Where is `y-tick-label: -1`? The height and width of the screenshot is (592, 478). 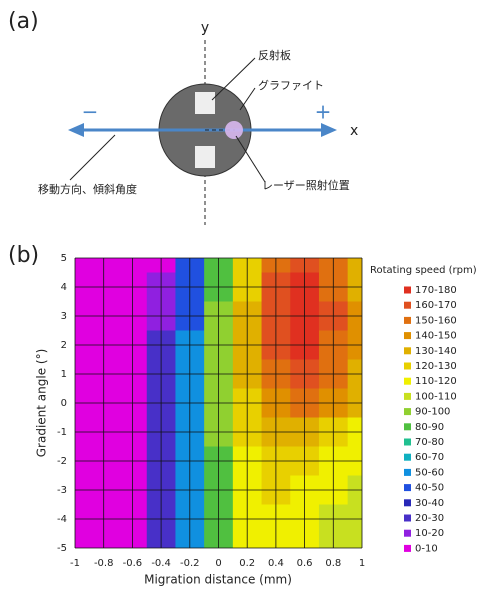
y-tick-label: -1 is located at coordinates (62, 432).